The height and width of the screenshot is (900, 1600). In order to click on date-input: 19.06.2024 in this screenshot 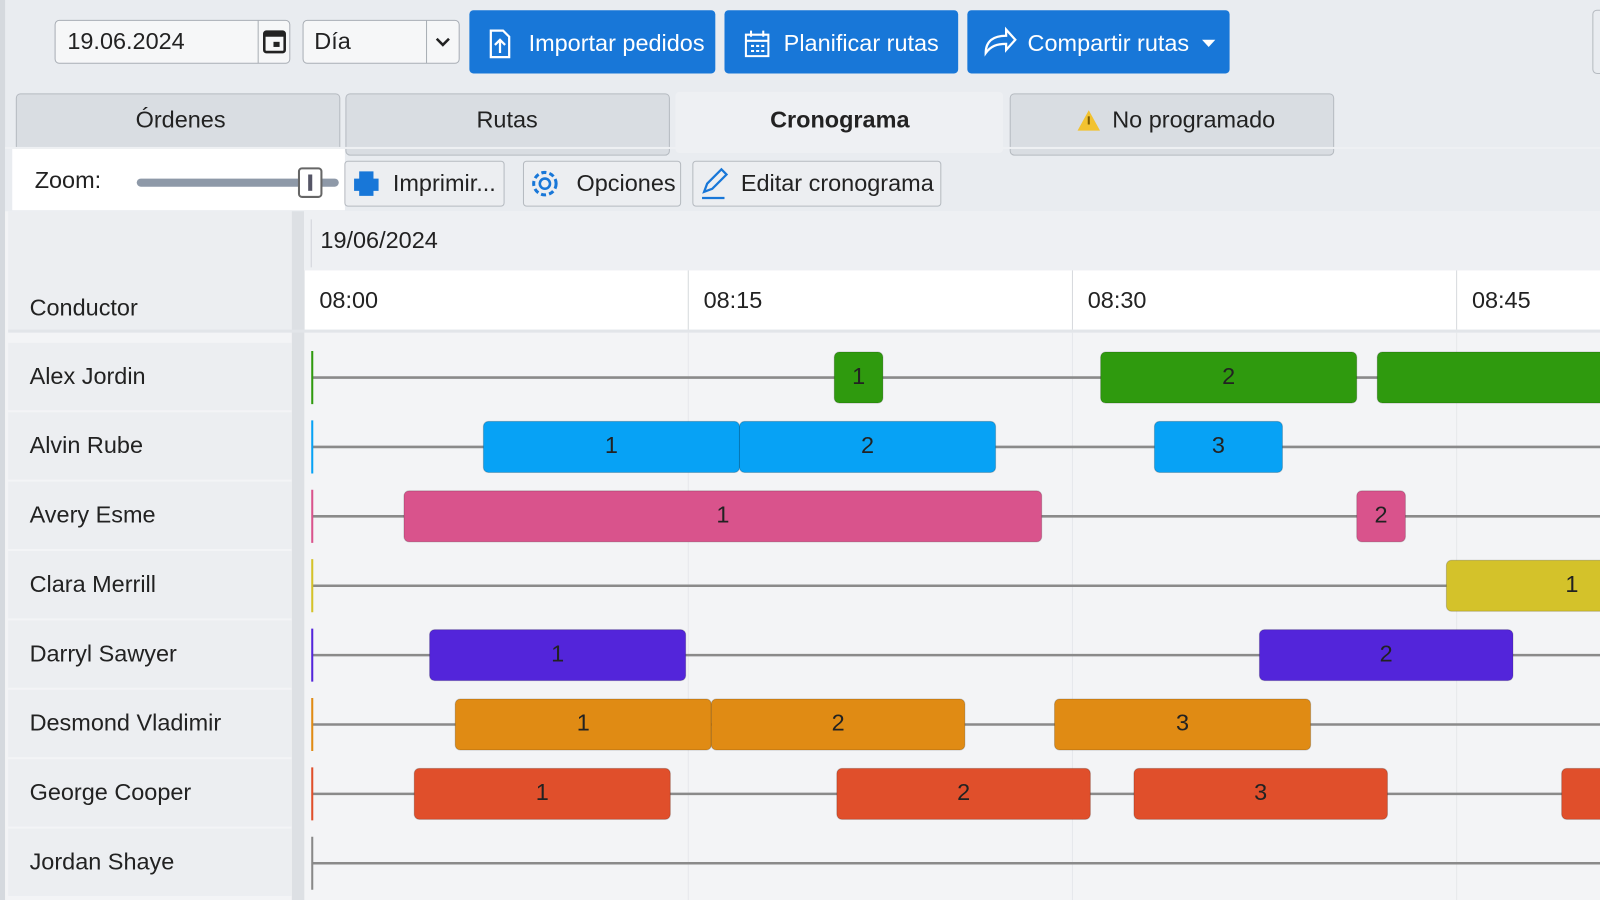, I will do `click(172, 41)`.